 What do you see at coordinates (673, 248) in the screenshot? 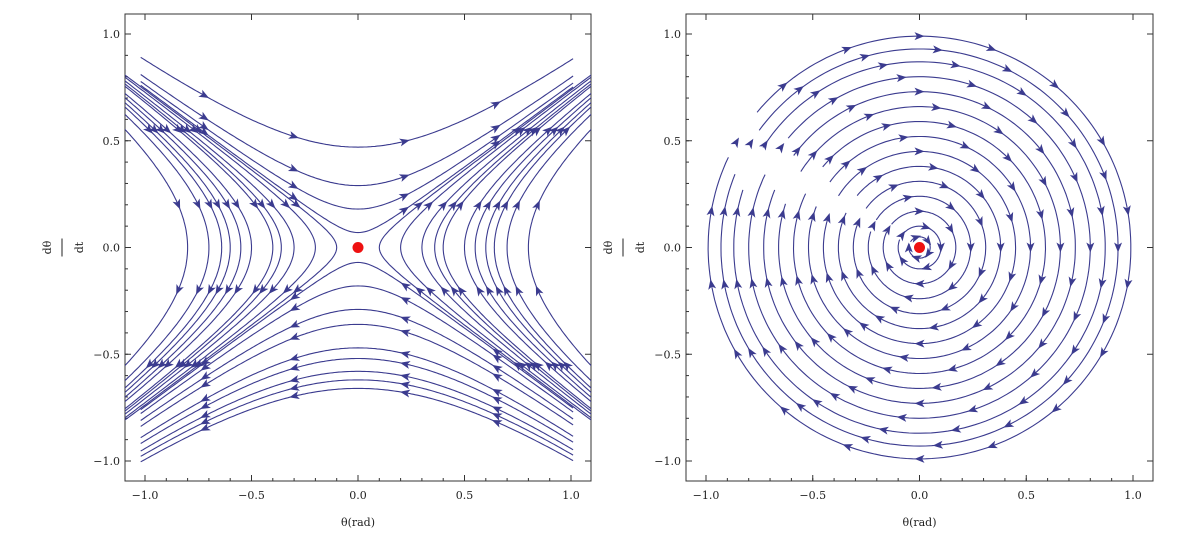
I see `y-tick-label: 0.0` at bounding box center [673, 248].